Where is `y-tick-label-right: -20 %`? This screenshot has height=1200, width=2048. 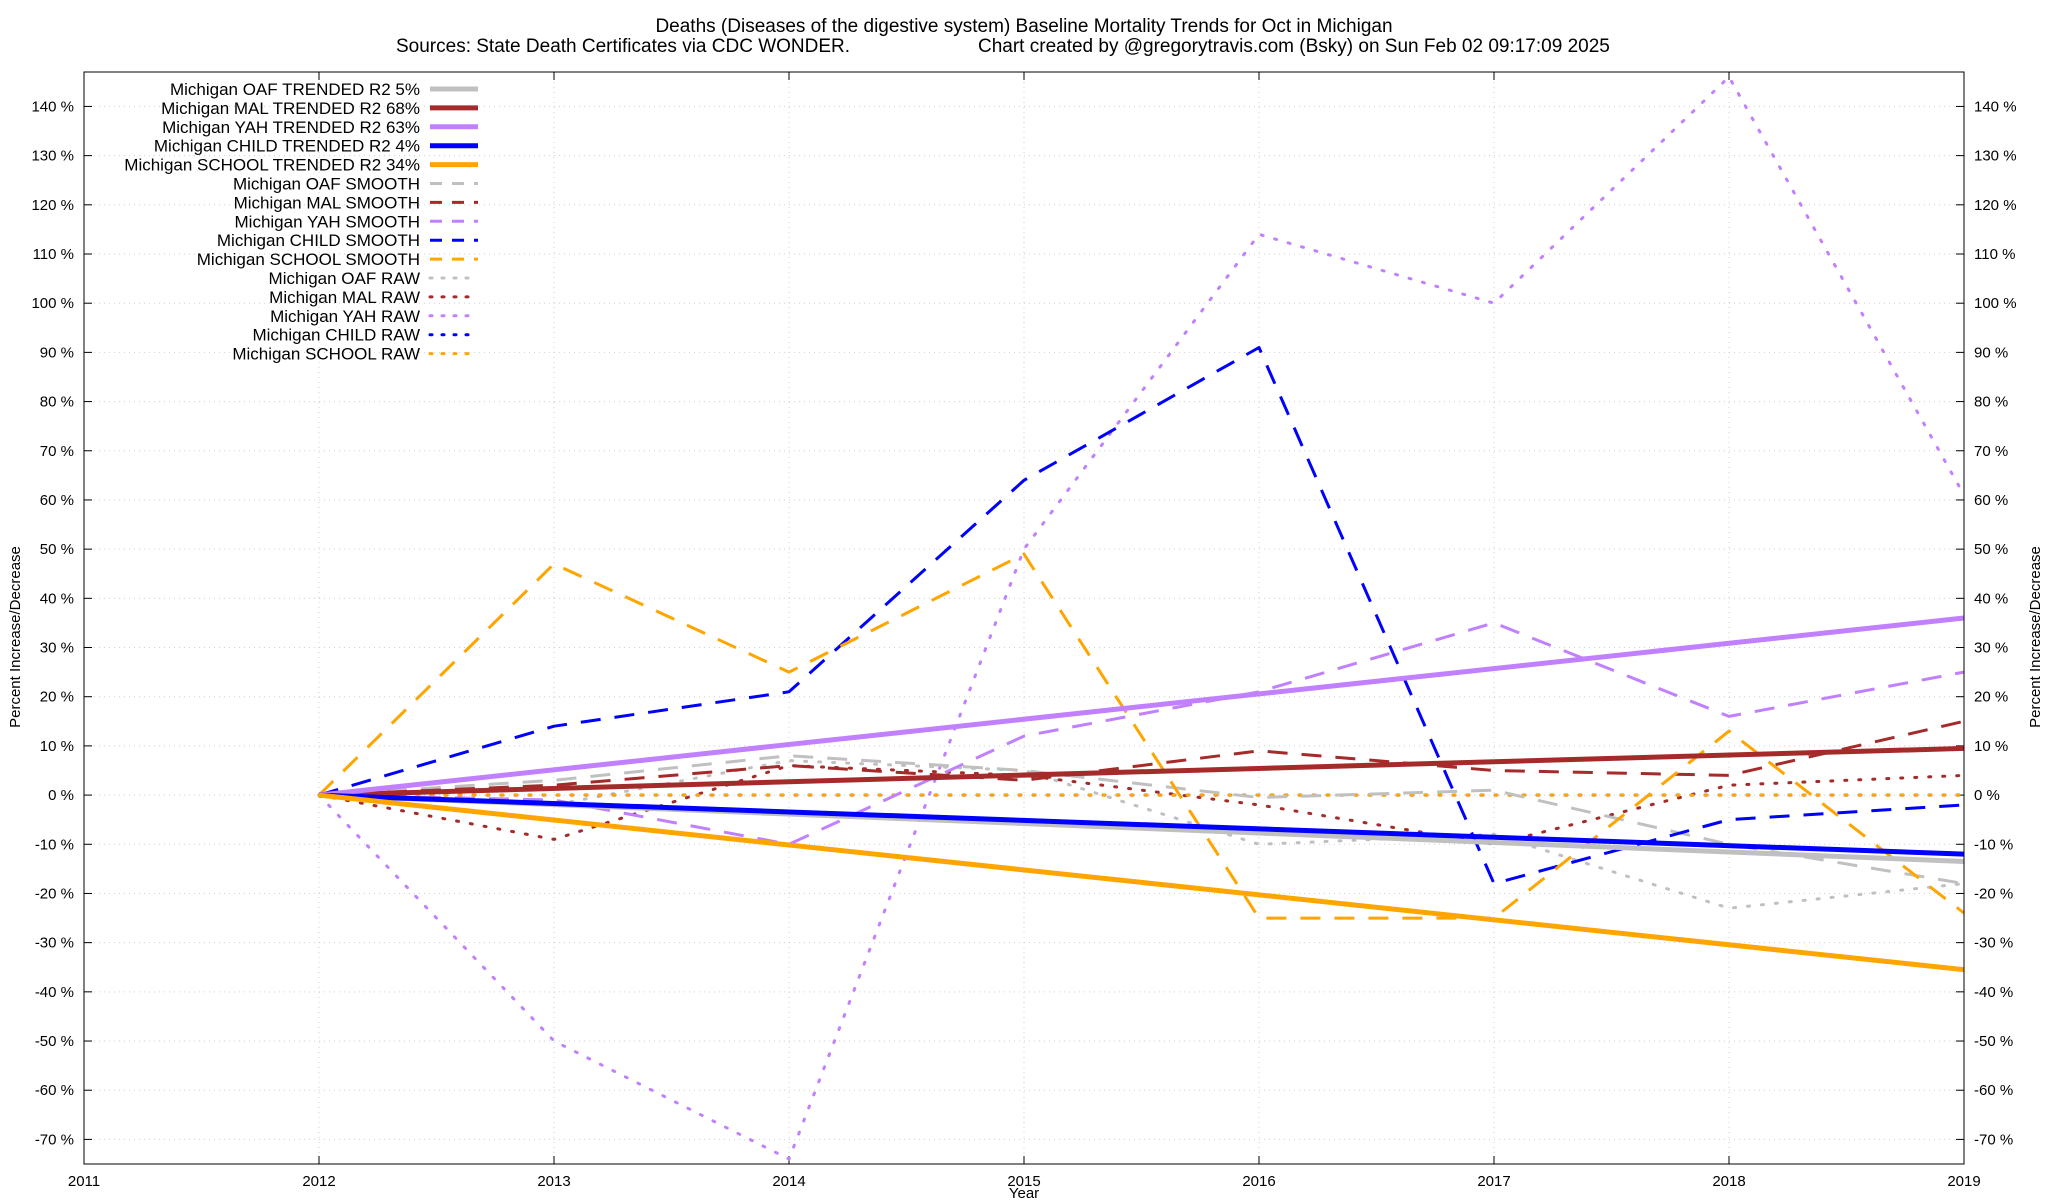 y-tick-label-right: -20 % is located at coordinates (1993, 893).